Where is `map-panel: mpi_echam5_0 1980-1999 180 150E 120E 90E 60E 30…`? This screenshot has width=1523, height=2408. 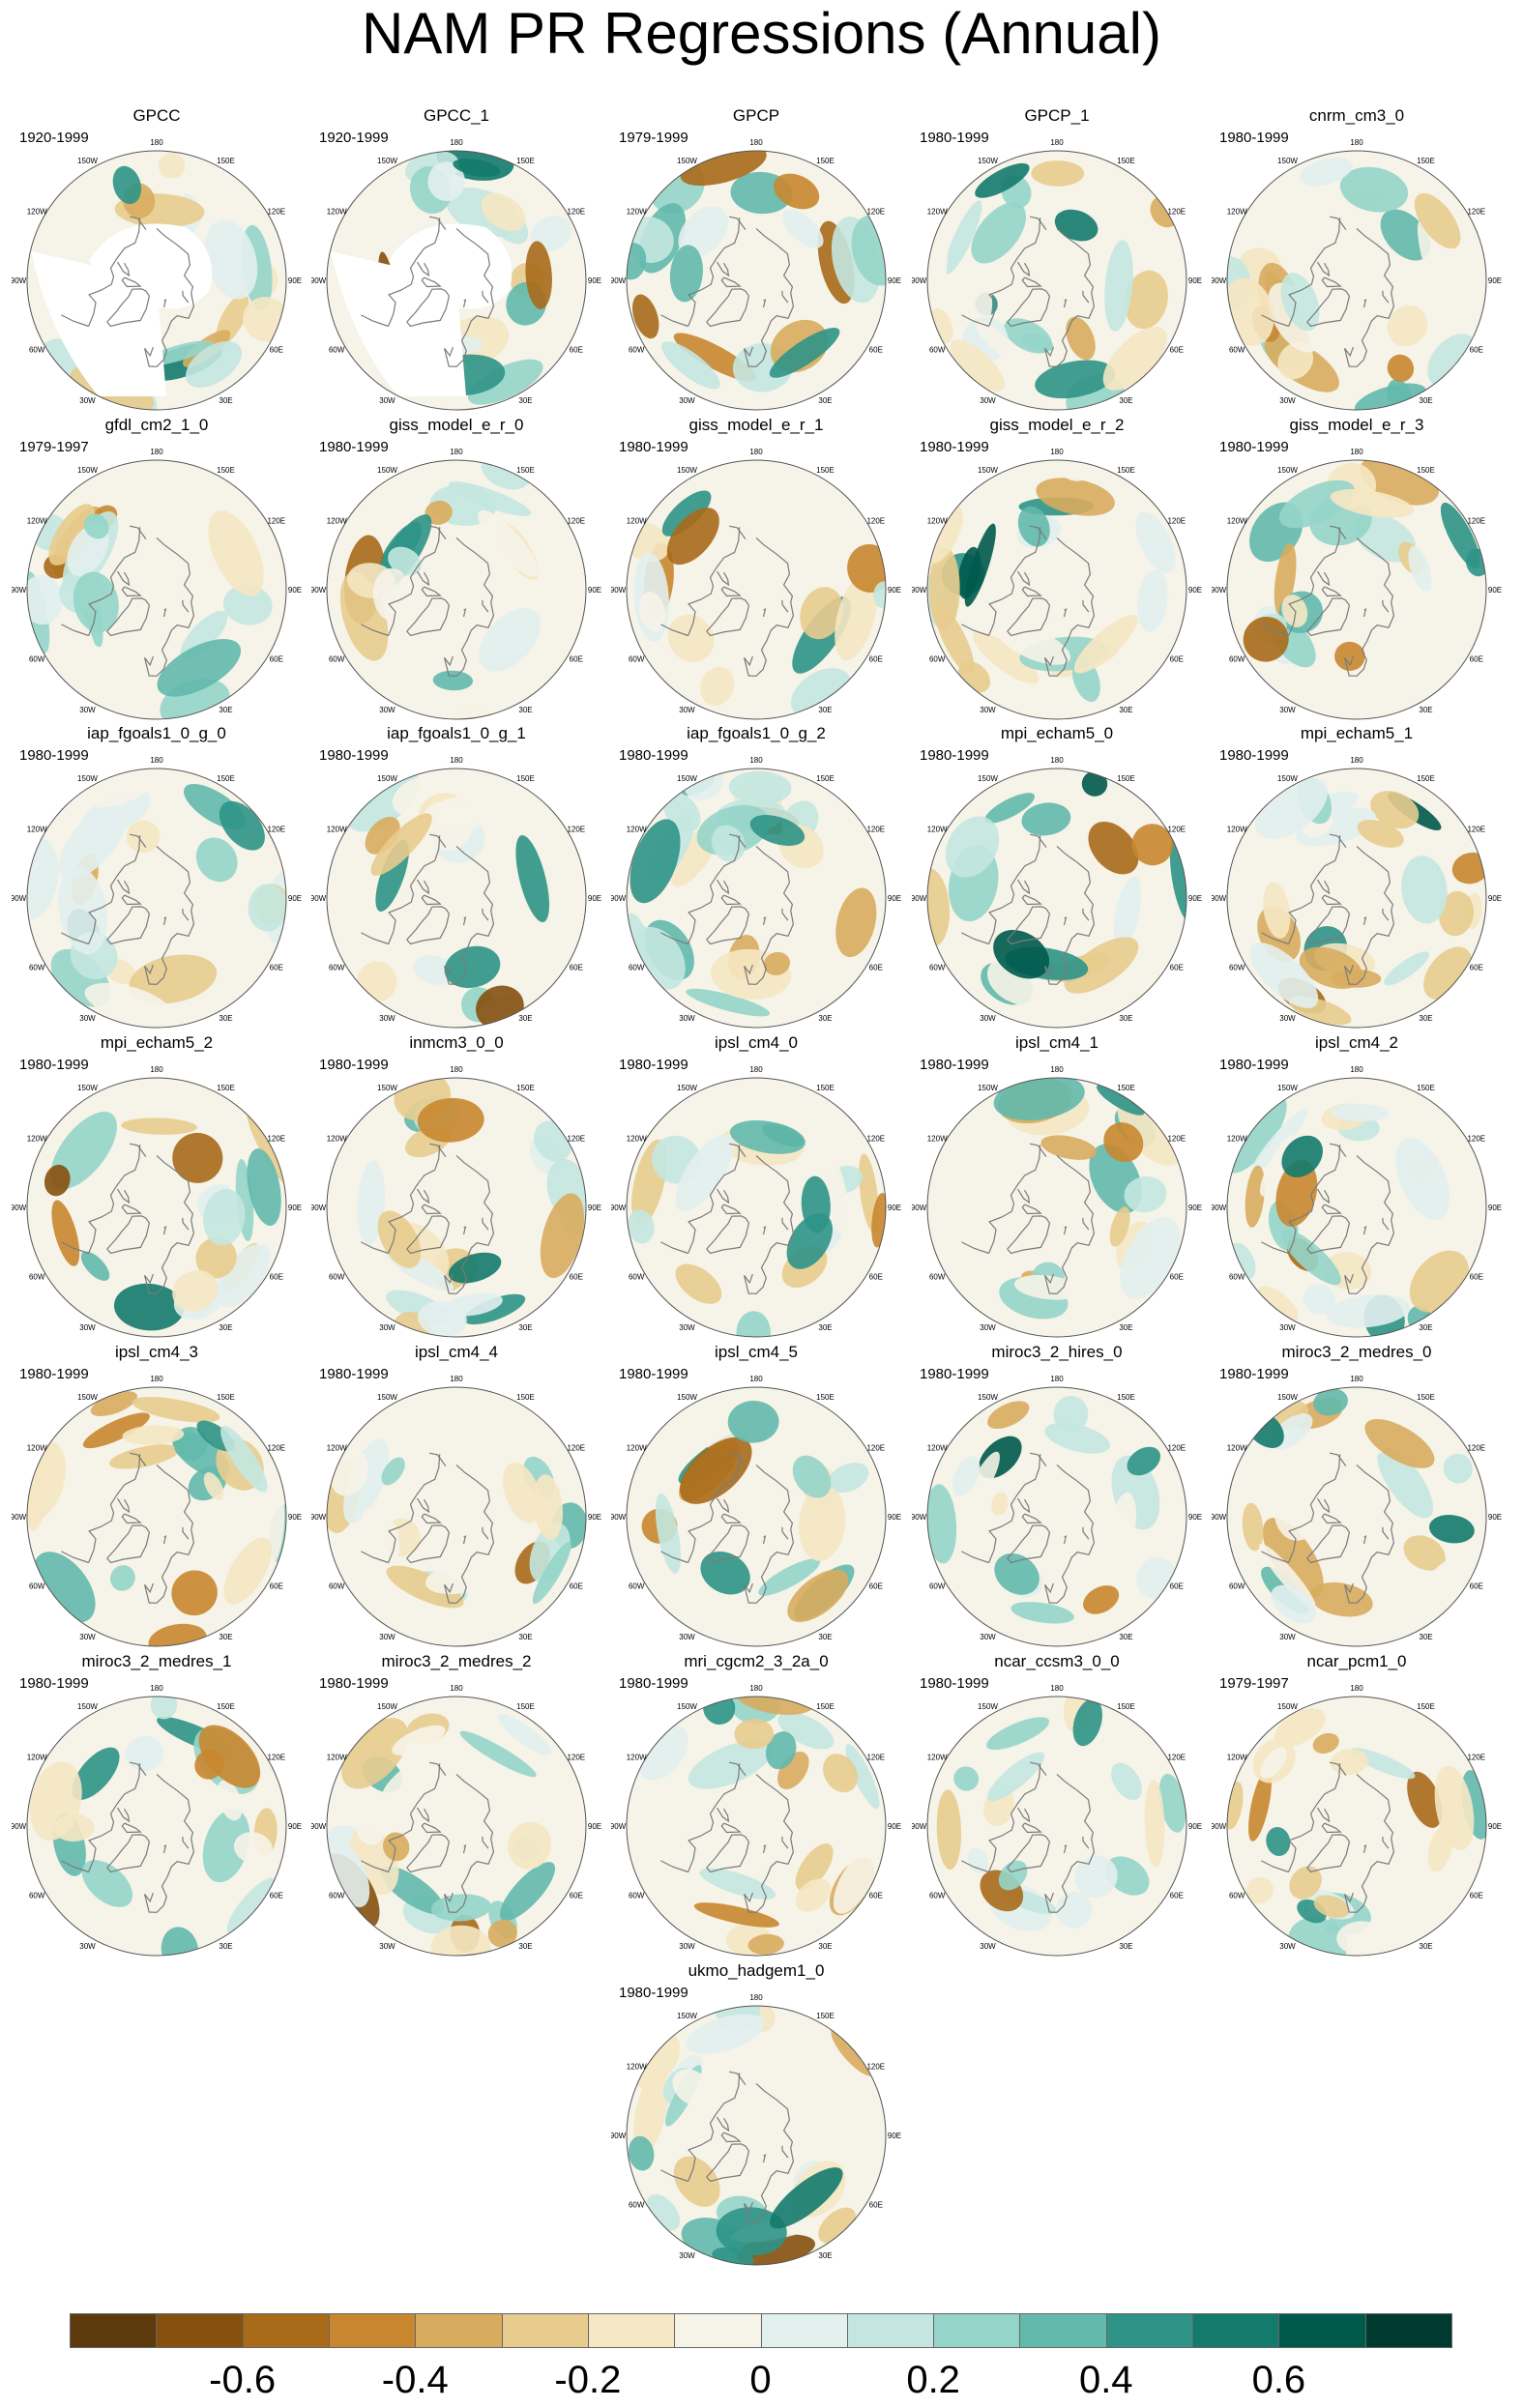
map-panel: mpi_echam5_0 1980-1999 180 150E 120E 90E 60E 30… is located at coordinates (1057, 878).